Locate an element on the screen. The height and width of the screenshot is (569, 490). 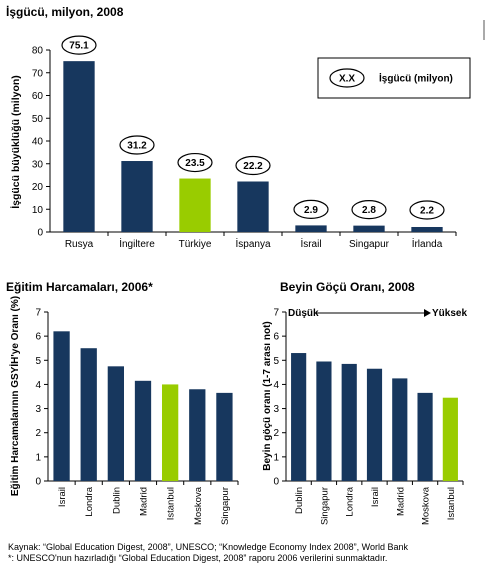
education-expenditure-x-label: Singapur is located at coordinates (225, 506).